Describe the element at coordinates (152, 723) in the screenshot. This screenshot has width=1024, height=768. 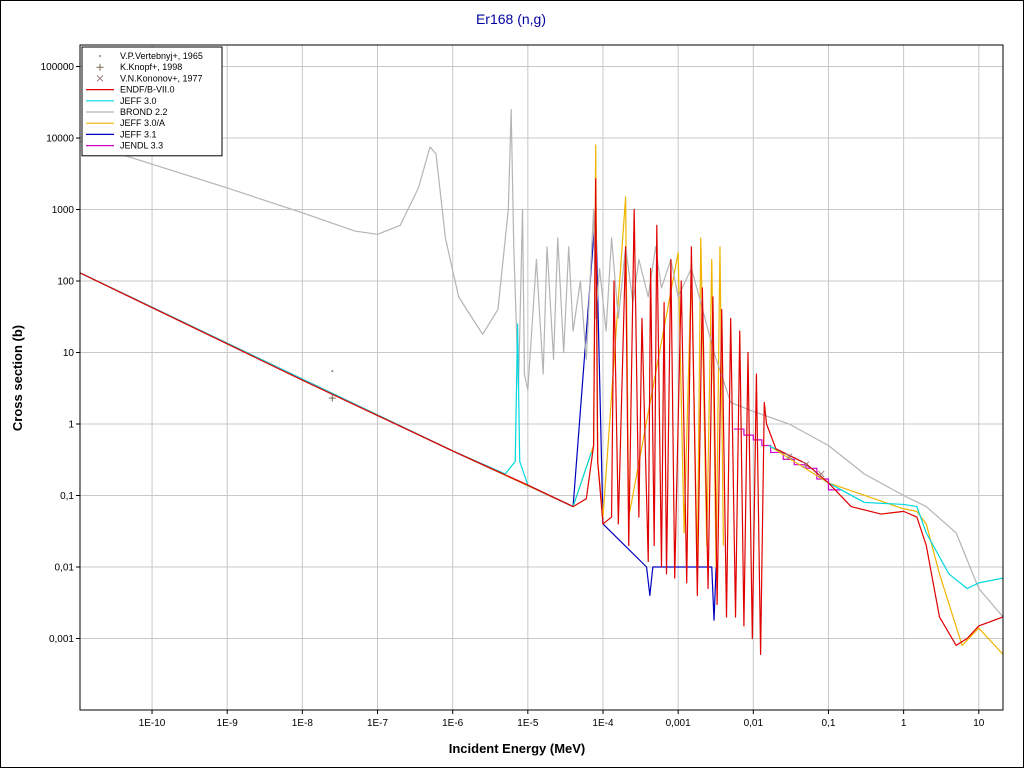
I see `x-tick-label: 1E-10` at that location.